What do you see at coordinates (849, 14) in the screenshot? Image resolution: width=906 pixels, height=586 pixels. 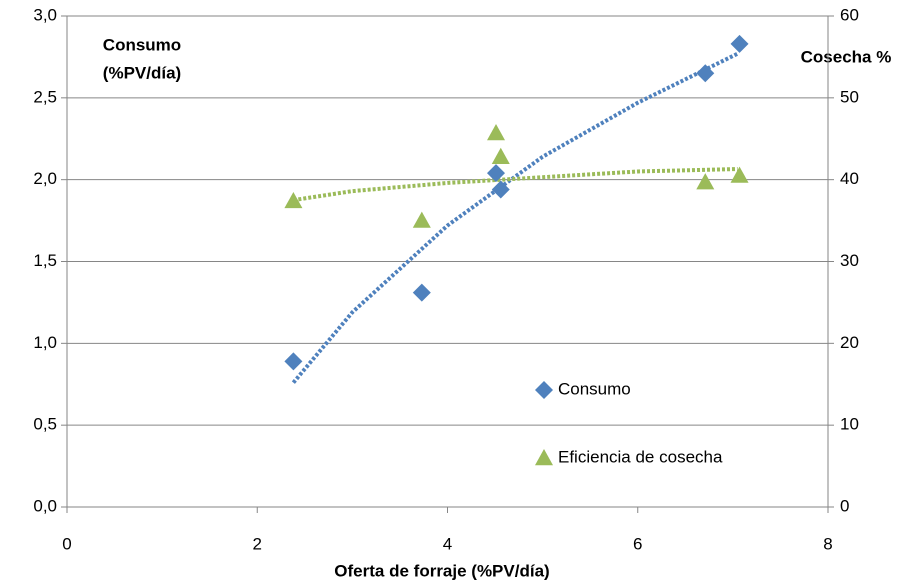 I see `y2-tick-label: 60` at bounding box center [849, 14].